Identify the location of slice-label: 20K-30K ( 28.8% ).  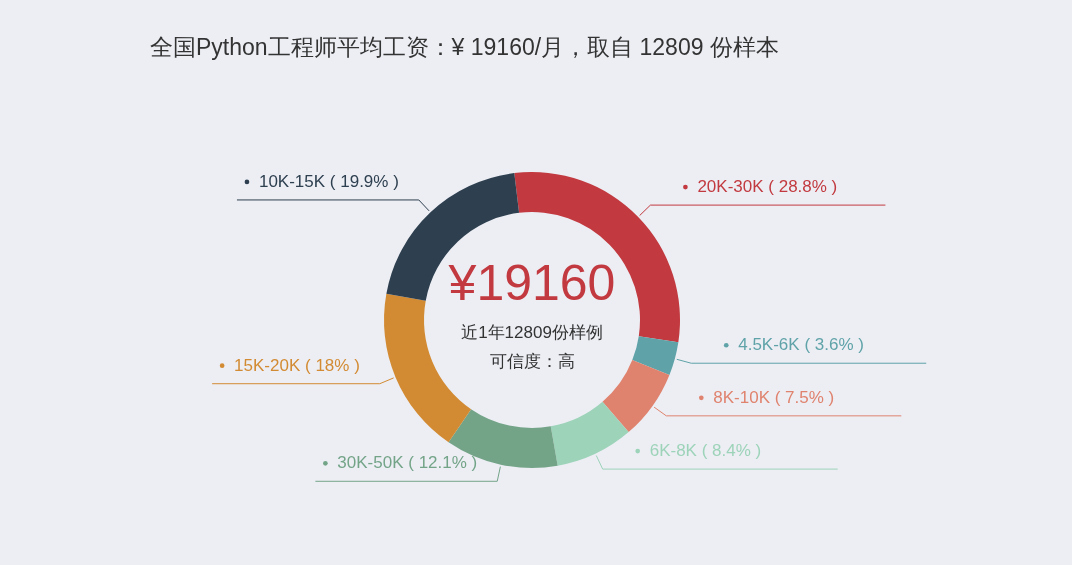
(767, 187).